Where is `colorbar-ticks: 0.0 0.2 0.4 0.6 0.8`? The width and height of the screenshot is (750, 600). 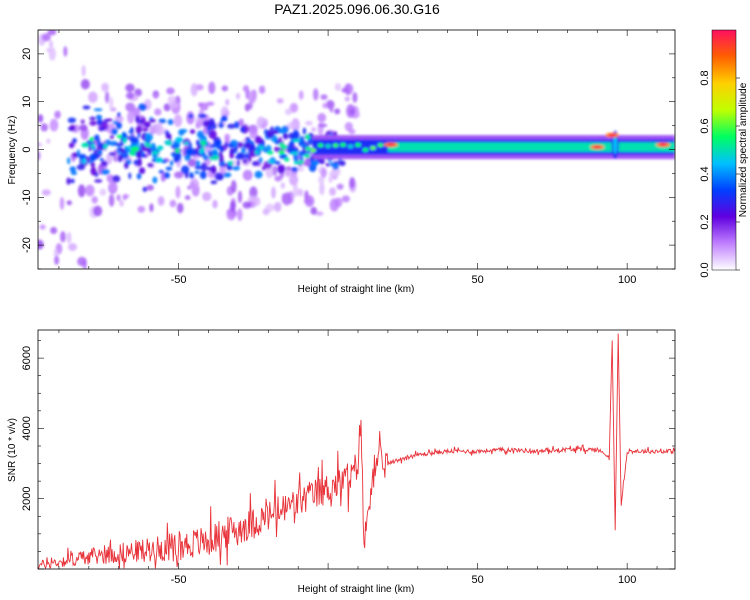 colorbar-ticks: 0.0 0.2 0.4 0.6 0.8 is located at coordinates (719, 174).